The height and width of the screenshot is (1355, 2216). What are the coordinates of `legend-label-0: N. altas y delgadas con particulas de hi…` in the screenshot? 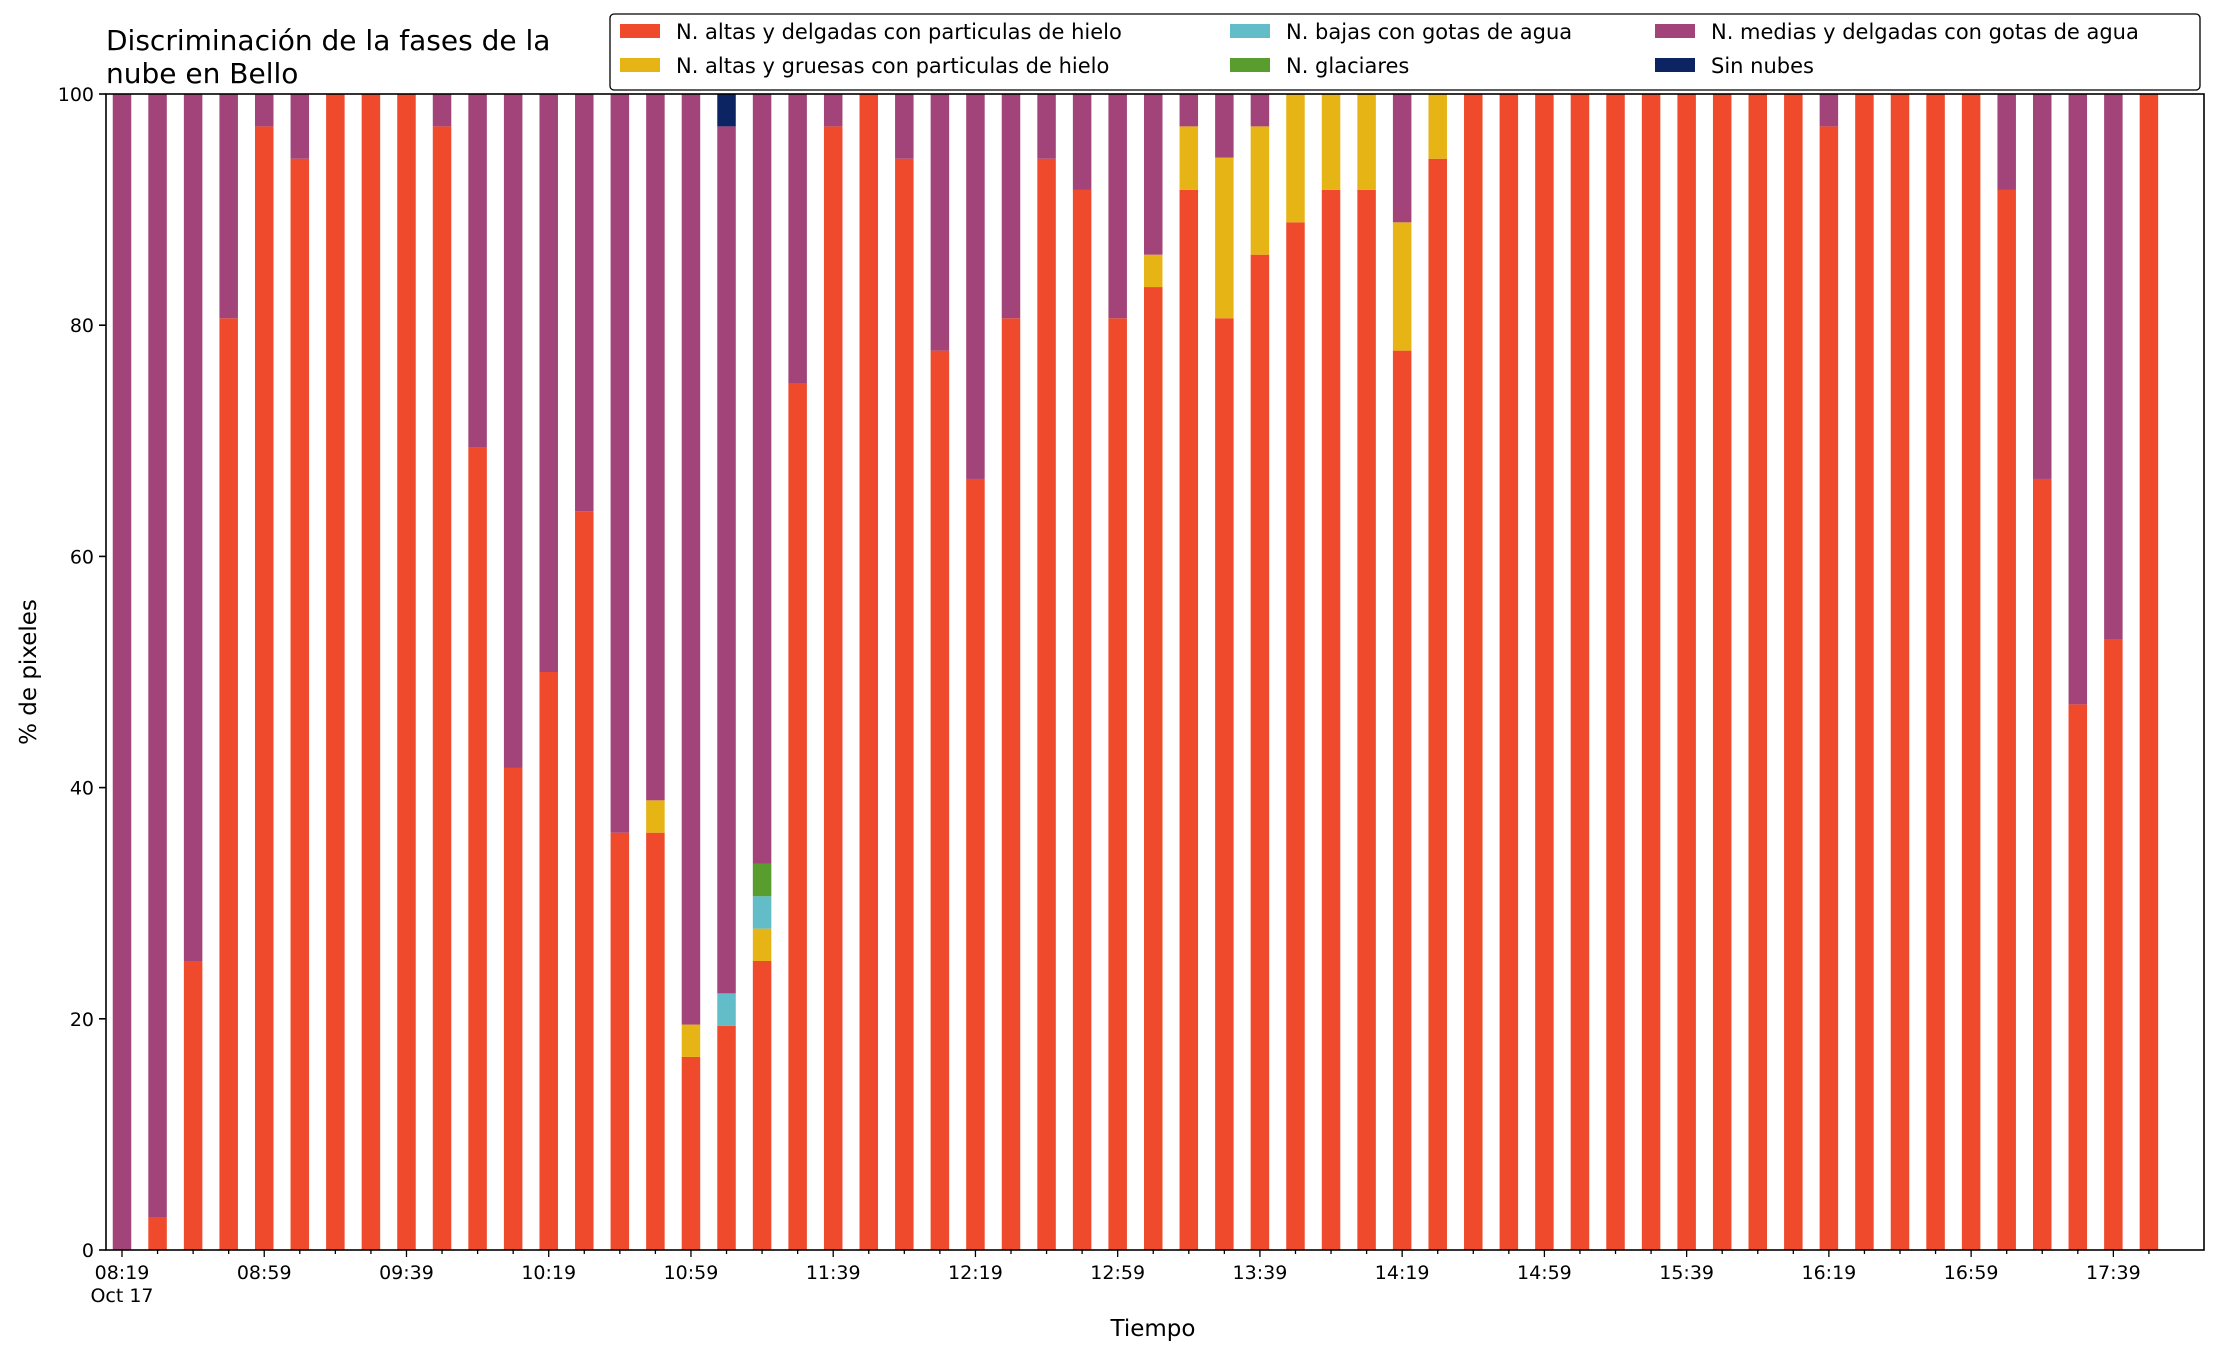 It's located at (899, 32).